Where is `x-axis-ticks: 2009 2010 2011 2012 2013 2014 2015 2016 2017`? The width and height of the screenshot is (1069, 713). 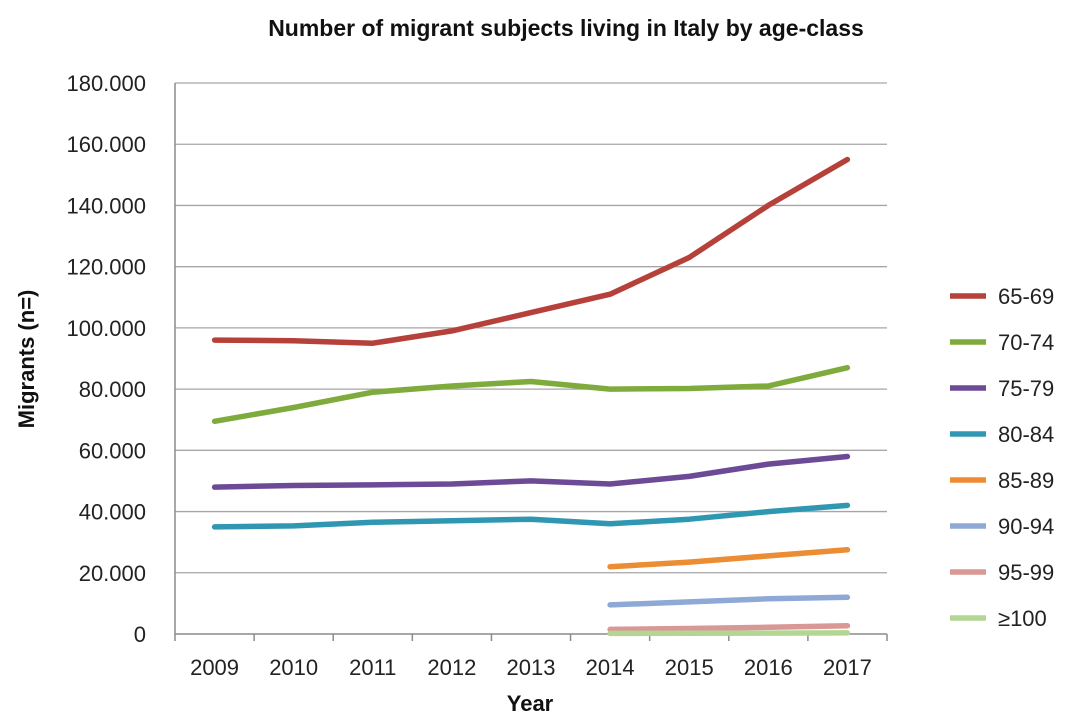
x-axis-ticks: 2009 2010 2011 2012 2013 2014 2015 2016 2017 is located at coordinates (531, 667).